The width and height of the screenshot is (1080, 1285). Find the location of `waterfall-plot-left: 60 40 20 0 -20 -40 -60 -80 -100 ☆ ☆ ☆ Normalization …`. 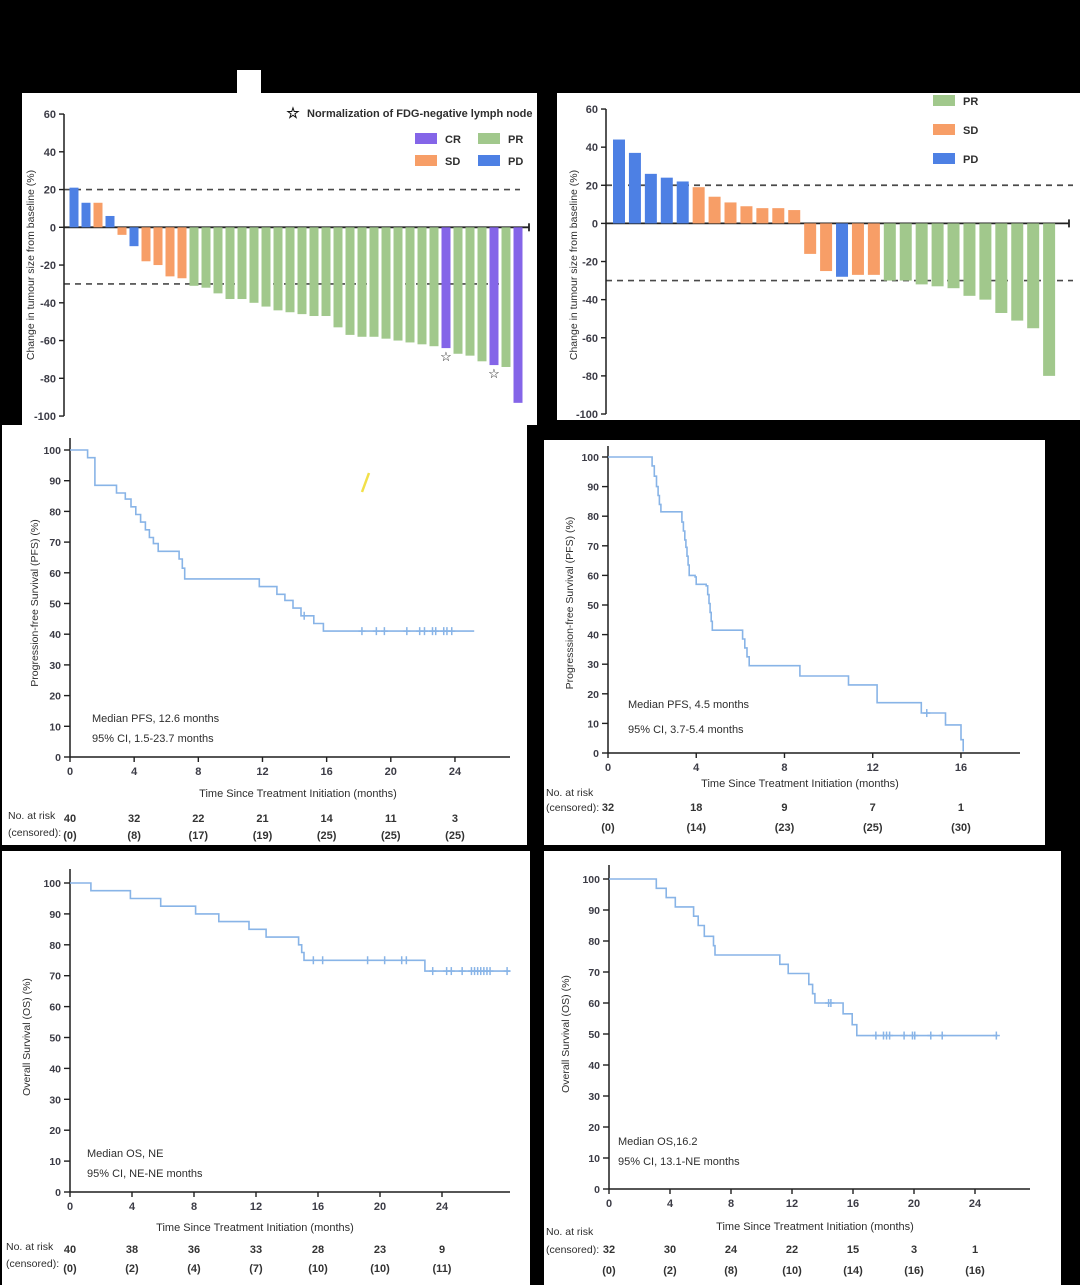

waterfall-plot-left: 60 40 20 0 -20 -40 -60 -80 -100 ☆ ☆ ☆ Normalization … is located at coordinates (279, 259).